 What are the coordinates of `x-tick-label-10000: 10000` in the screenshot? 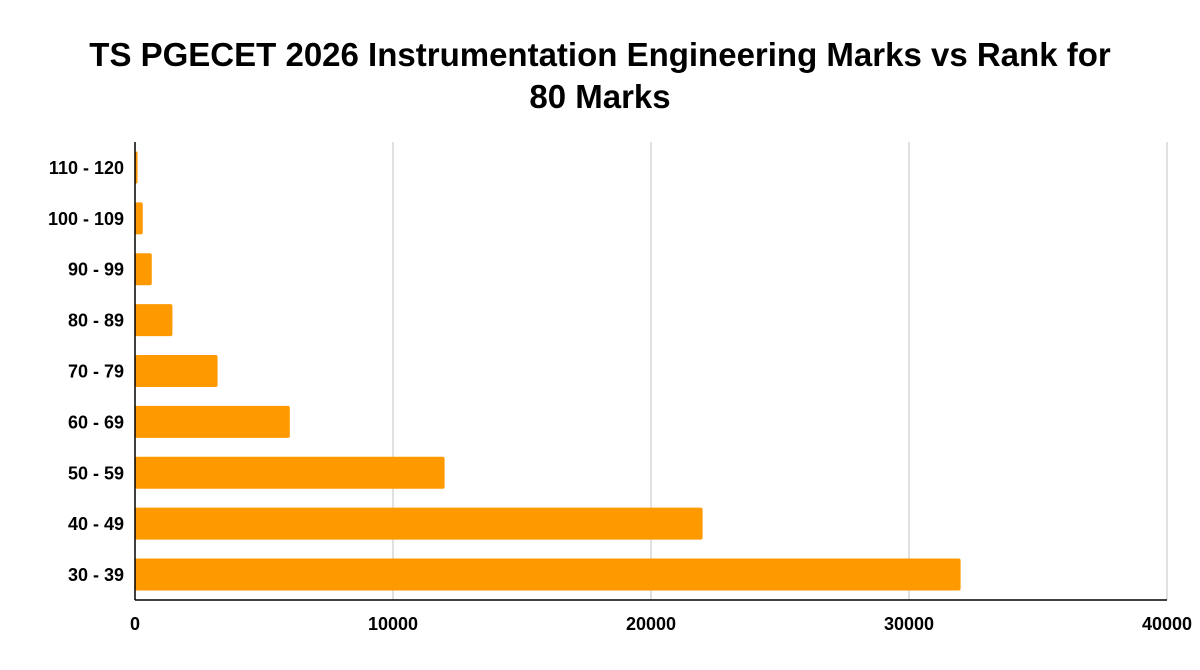 It's located at (393, 624).